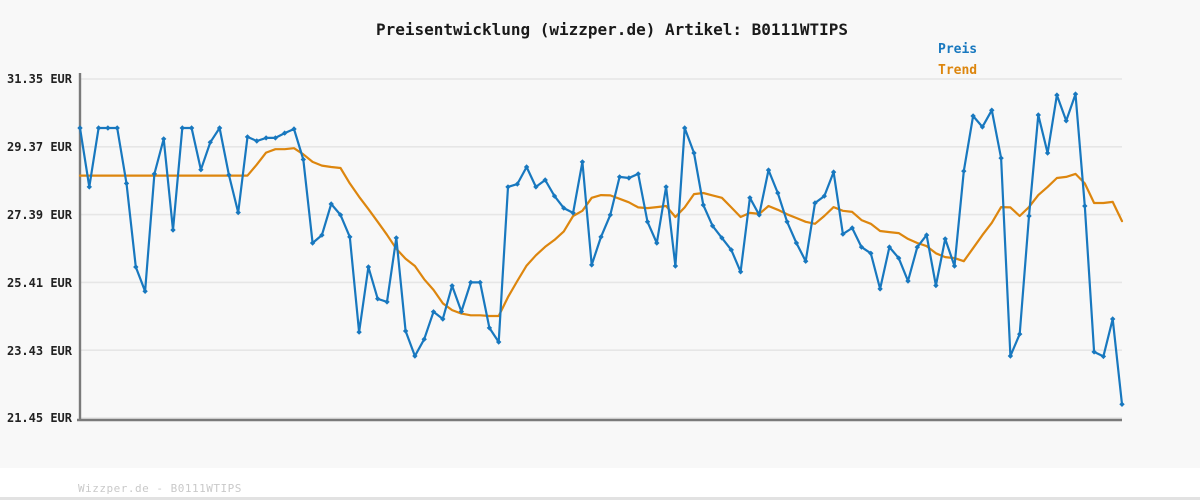  I want to click on chart-legend: Preis Trend, so click(957, 60).